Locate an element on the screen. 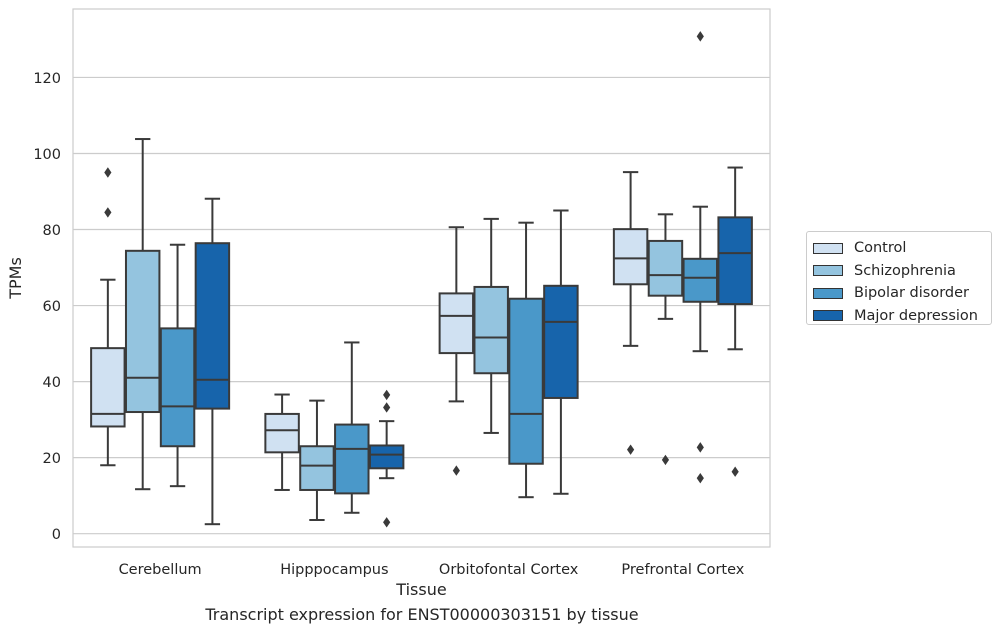 Image resolution: width=1002 pixels, height=634 pixels. y-axis-ticks: 0 20 40 60 80 100 120 is located at coordinates (47, 307).